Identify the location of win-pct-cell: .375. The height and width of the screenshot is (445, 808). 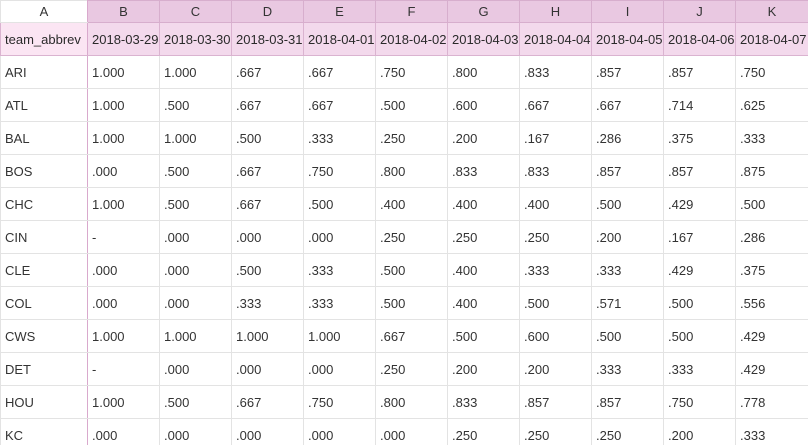
(699, 138).